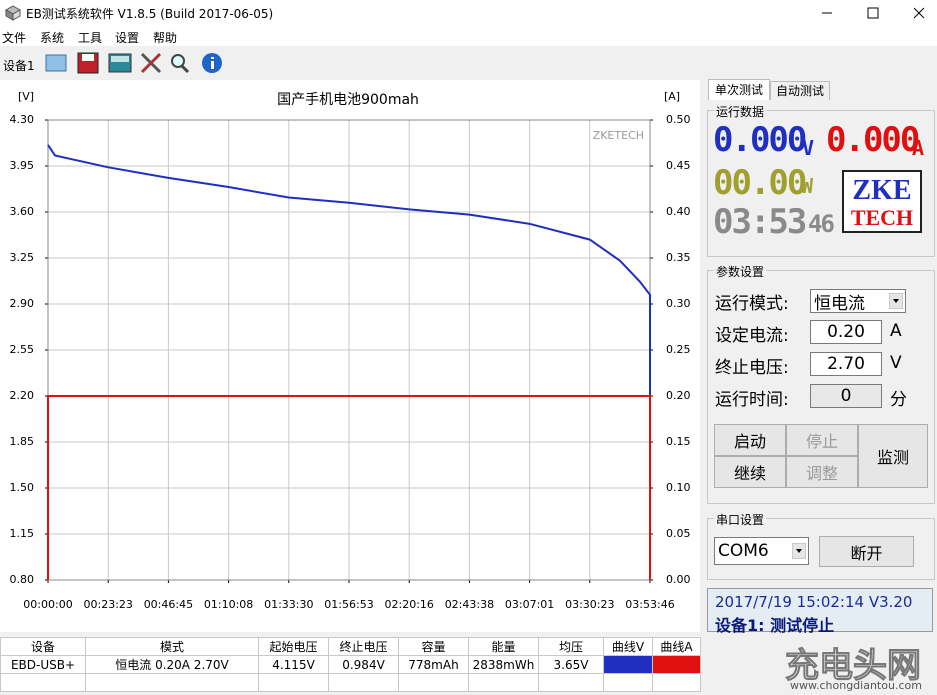 The image size is (937, 695). I want to click on current-input: 0.20, so click(846, 332).